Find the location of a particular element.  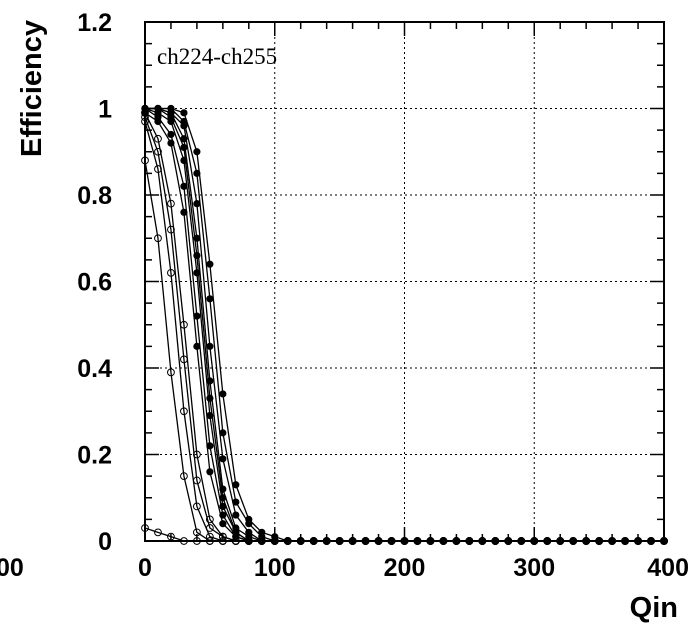

y-axis-title: Efficiency is located at coordinates (32, 88).